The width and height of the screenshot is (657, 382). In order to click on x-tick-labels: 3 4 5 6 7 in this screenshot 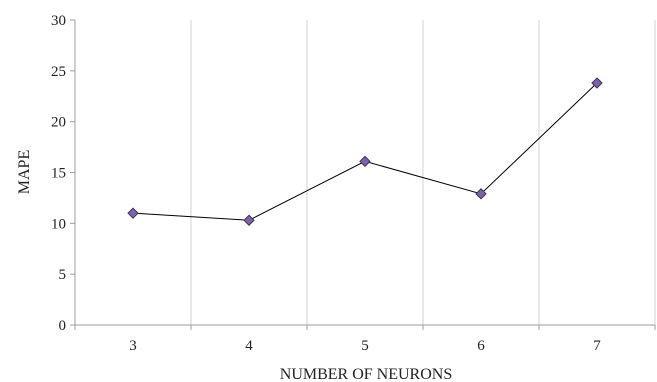, I will do `click(365, 346)`.